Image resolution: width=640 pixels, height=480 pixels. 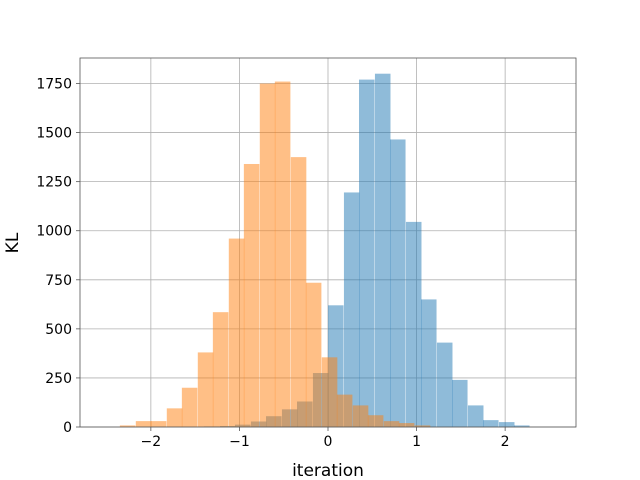 I want to click on y-axis-label: KL, so click(x=13, y=242).